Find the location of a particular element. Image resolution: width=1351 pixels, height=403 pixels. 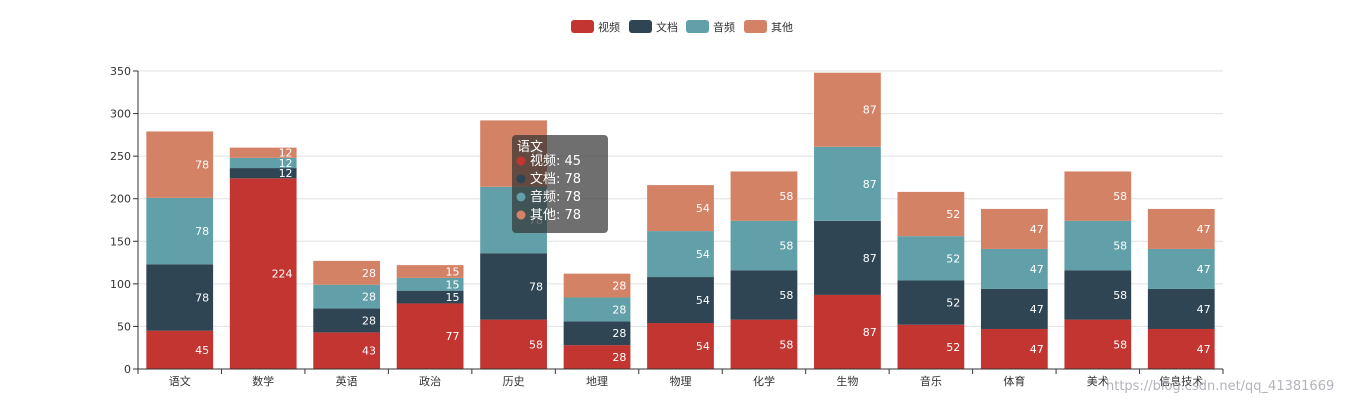

x-axis: 语文 数学 英语 政治 历史 地理 物理 化学 生物 音乐 体育 美术 信息技术 is located at coordinates (680, 378).